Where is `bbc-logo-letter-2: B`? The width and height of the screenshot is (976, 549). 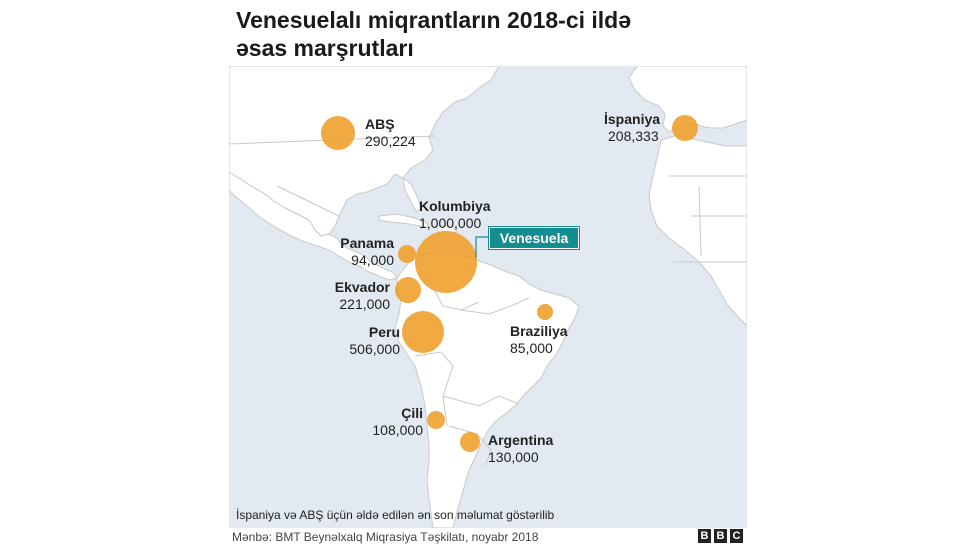
bbc-logo-letter-2: B is located at coordinates (720, 536).